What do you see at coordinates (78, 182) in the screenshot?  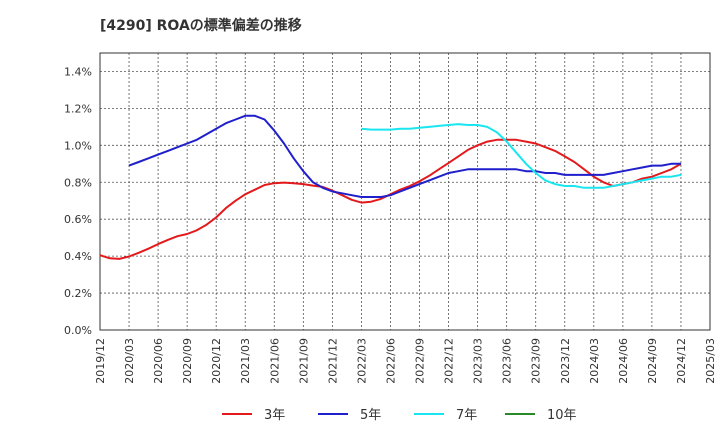 I see `y-tick-label: 0.8%` at bounding box center [78, 182].